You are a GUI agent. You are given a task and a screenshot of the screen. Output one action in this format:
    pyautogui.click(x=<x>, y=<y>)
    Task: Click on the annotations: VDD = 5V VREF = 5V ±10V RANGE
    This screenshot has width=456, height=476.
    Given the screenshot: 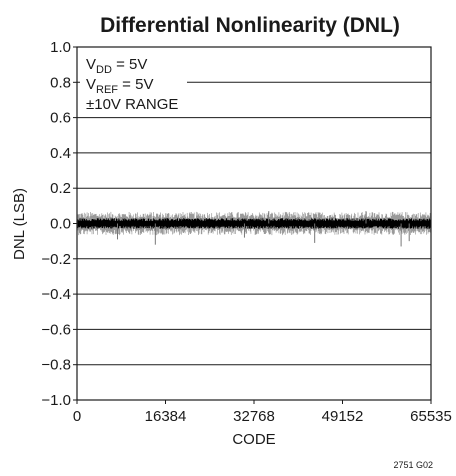 What is the action you would take?
    pyautogui.click(x=132, y=84)
    